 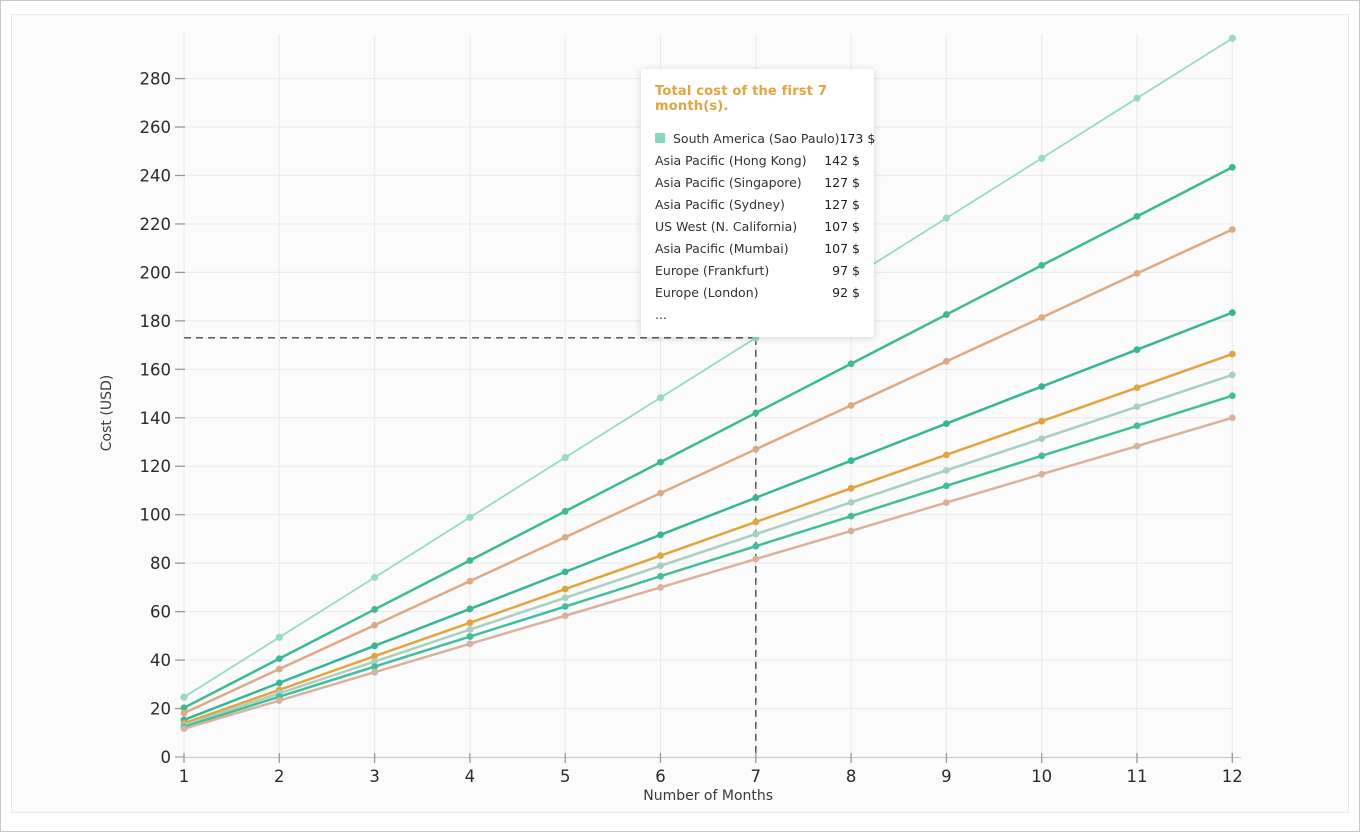 I want to click on y-tick-label: 260, so click(x=156, y=127).